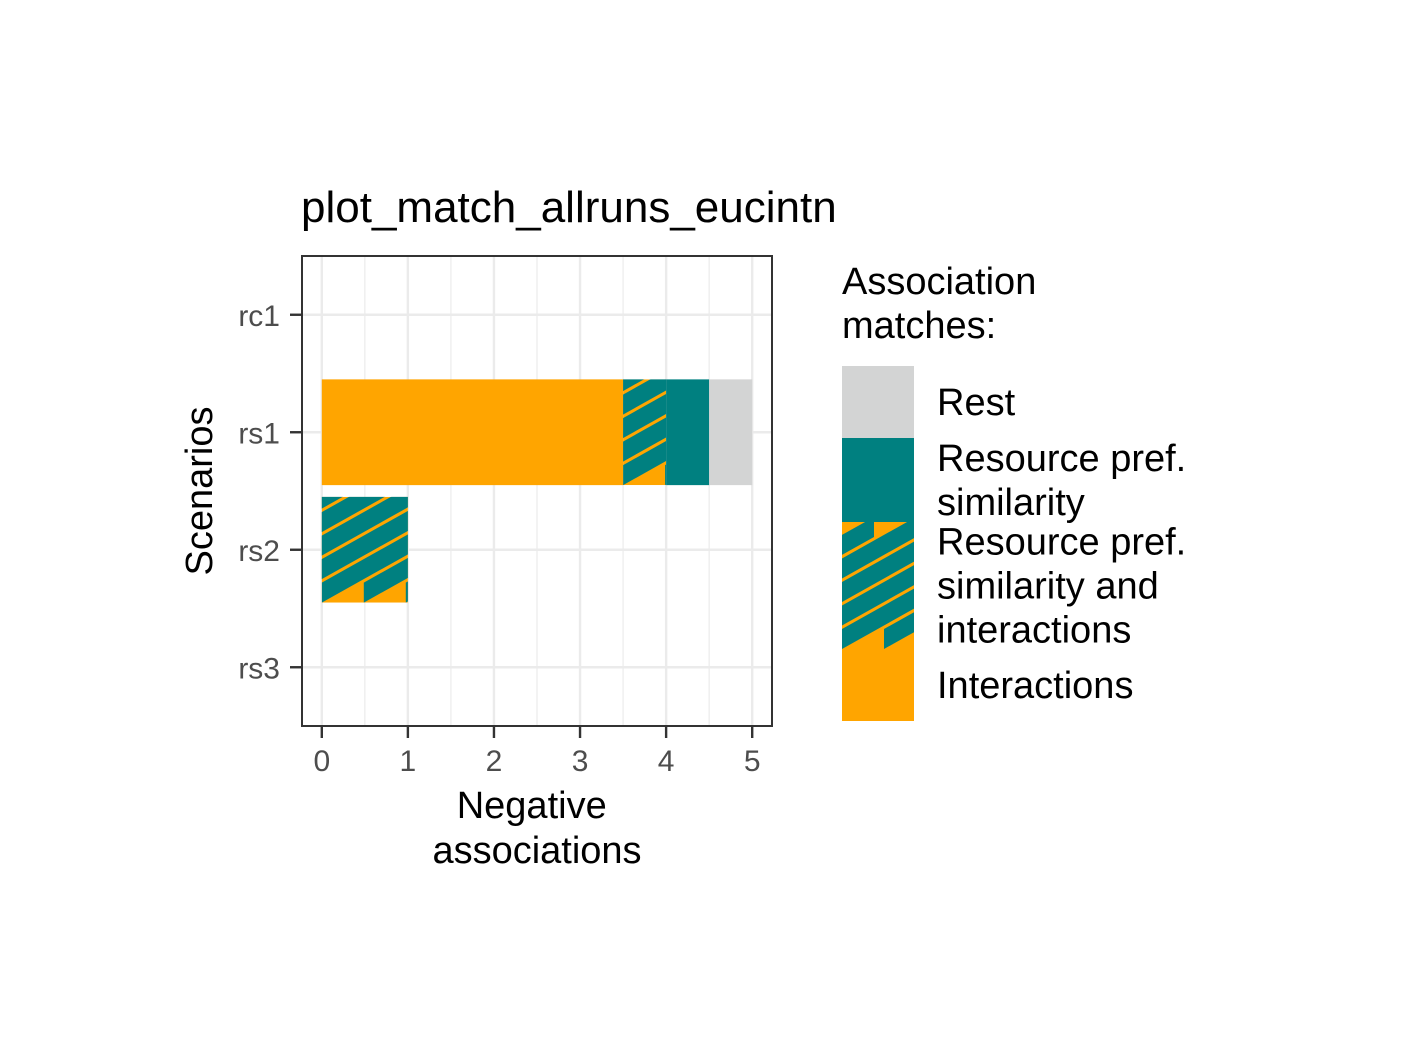 The height and width of the screenshot is (1062, 1417). What do you see at coordinates (666, 761) in the screenshot?
I see `x-tick-label: 4` at bounding box center [666, 761].